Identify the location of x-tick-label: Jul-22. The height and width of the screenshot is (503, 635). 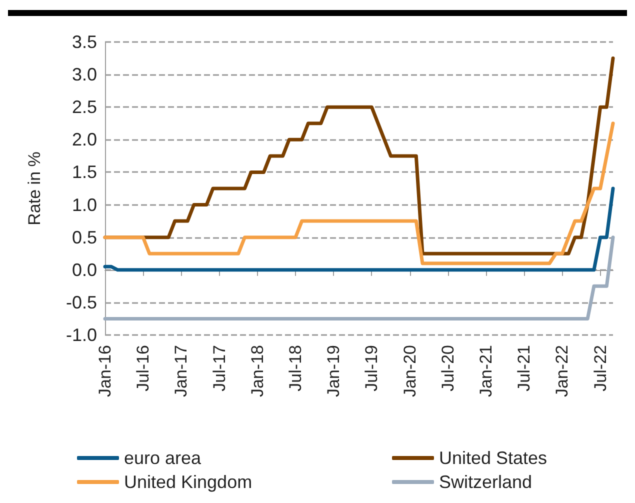
(600, 368).